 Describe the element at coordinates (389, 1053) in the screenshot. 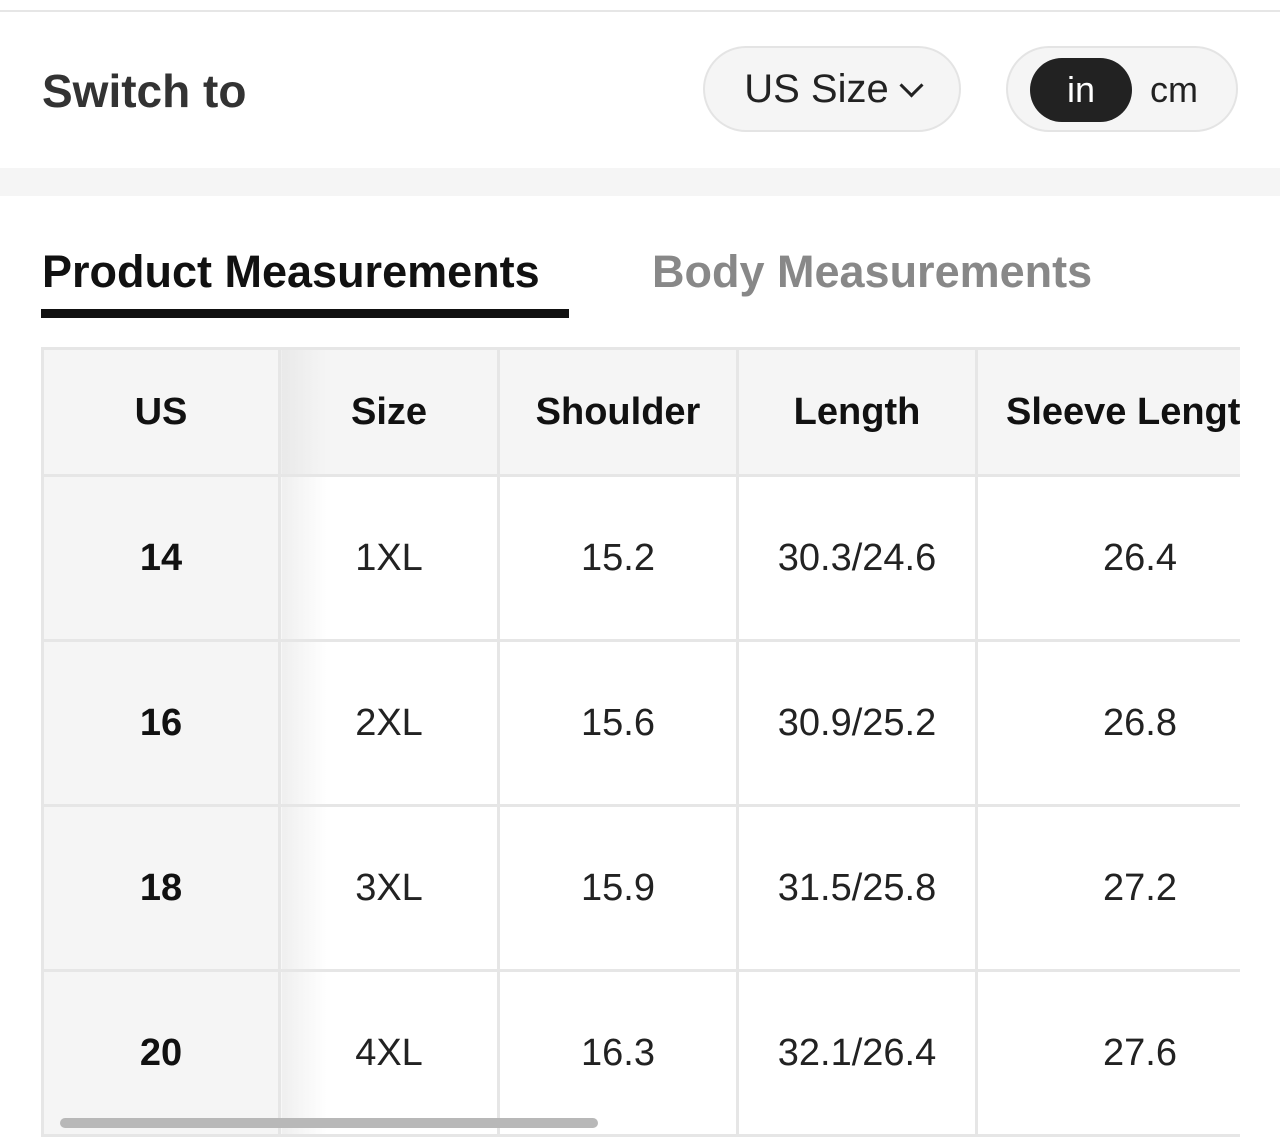

I see `cell-size: 4XL` at that location.